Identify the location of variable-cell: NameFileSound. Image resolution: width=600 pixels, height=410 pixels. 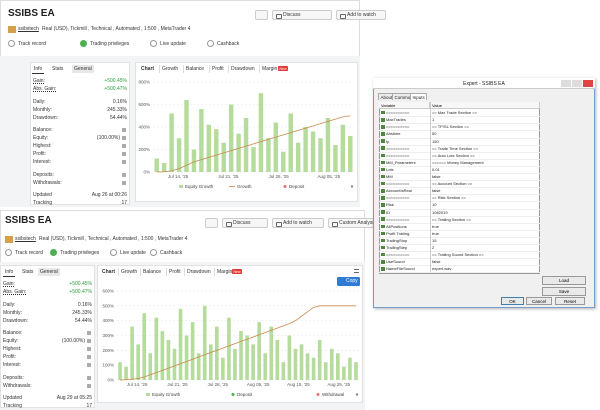
(400, 269).